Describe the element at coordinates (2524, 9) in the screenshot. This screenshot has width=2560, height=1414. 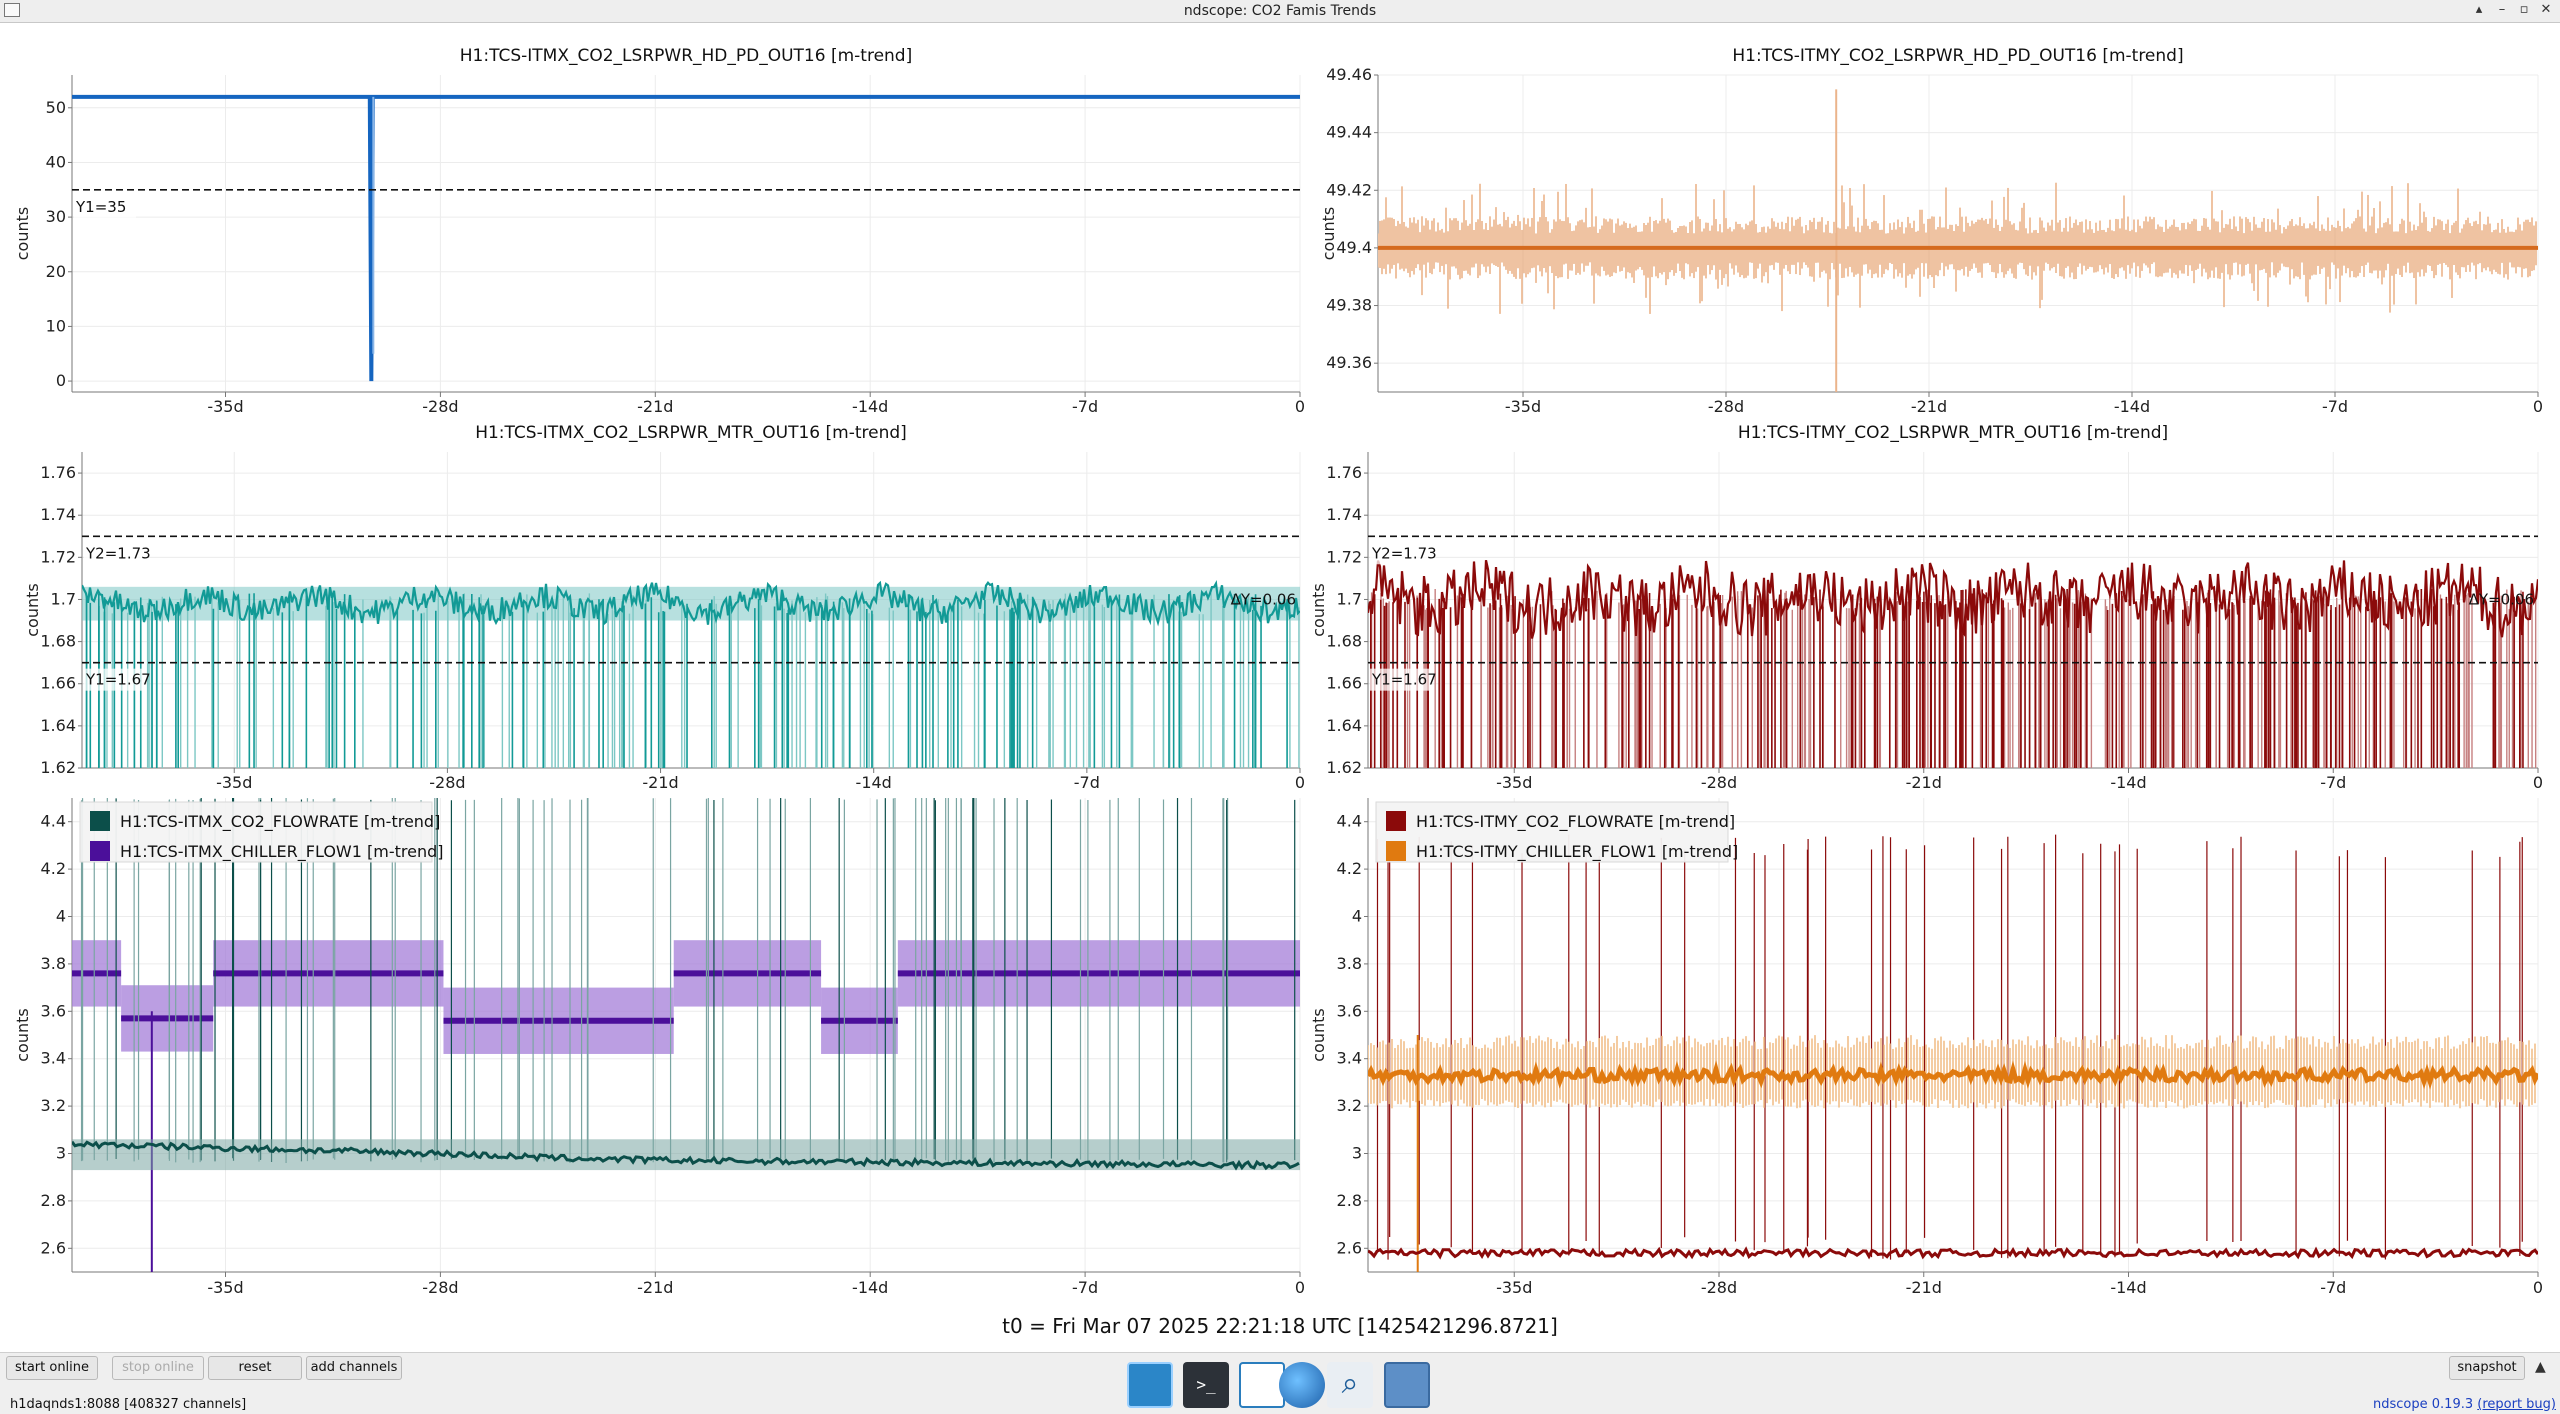
I see `maximize-window-button: ▫` at that location.